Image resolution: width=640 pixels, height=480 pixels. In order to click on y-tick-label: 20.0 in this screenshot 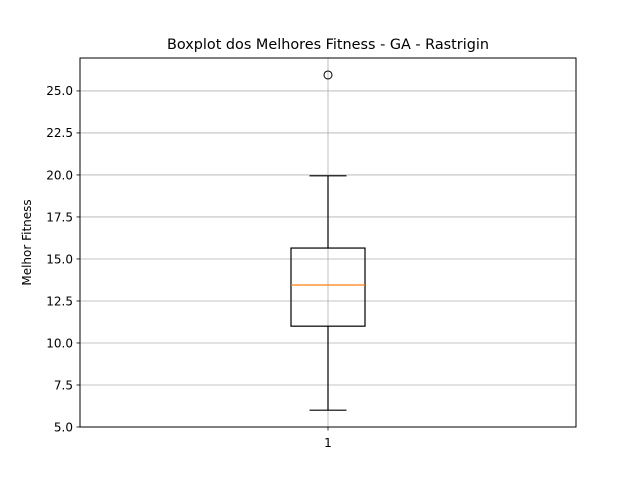, I will do `click(59, 175)`.